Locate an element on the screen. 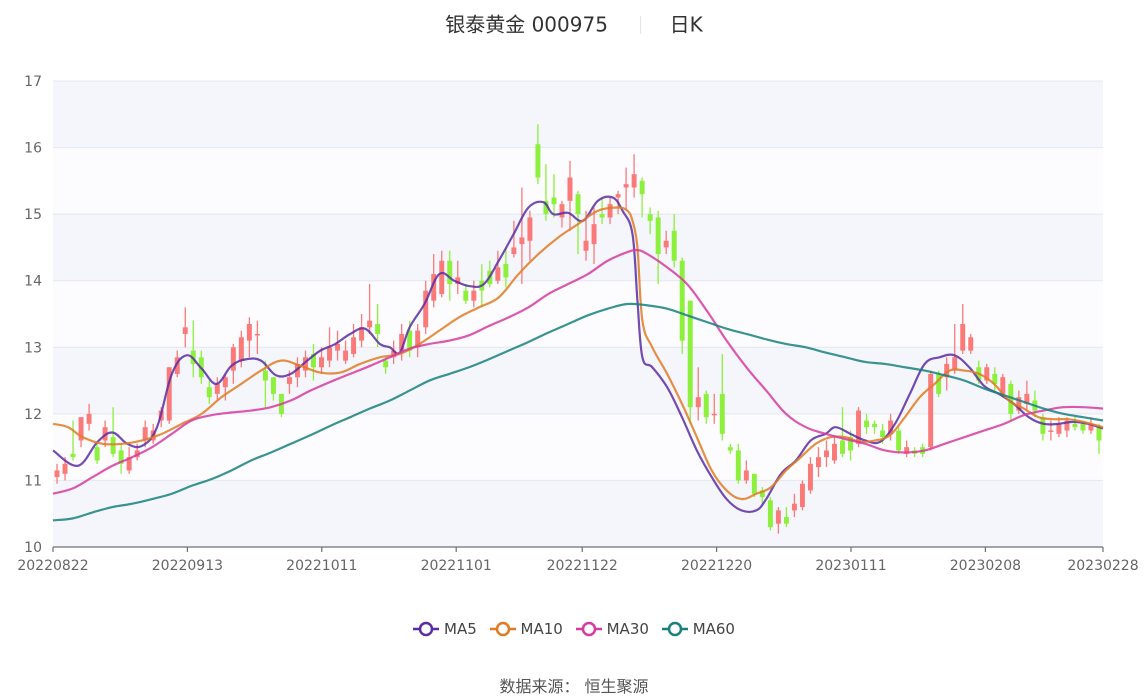  title-divider is located at coordinates (641, 24).